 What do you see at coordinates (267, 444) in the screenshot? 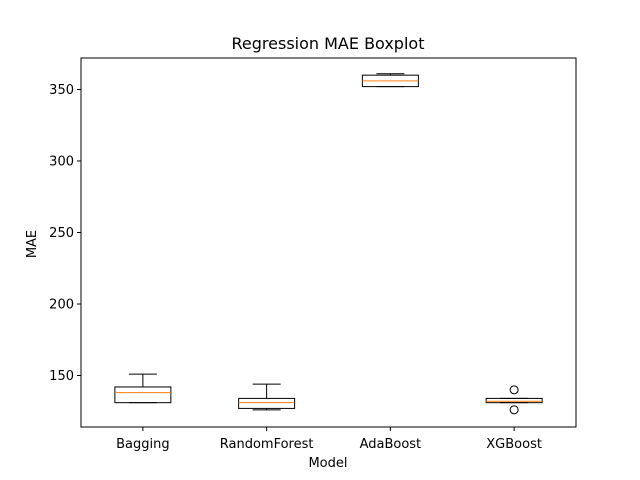
I see `x-tick-label: RandomForest` at bounding box center [267, 444].